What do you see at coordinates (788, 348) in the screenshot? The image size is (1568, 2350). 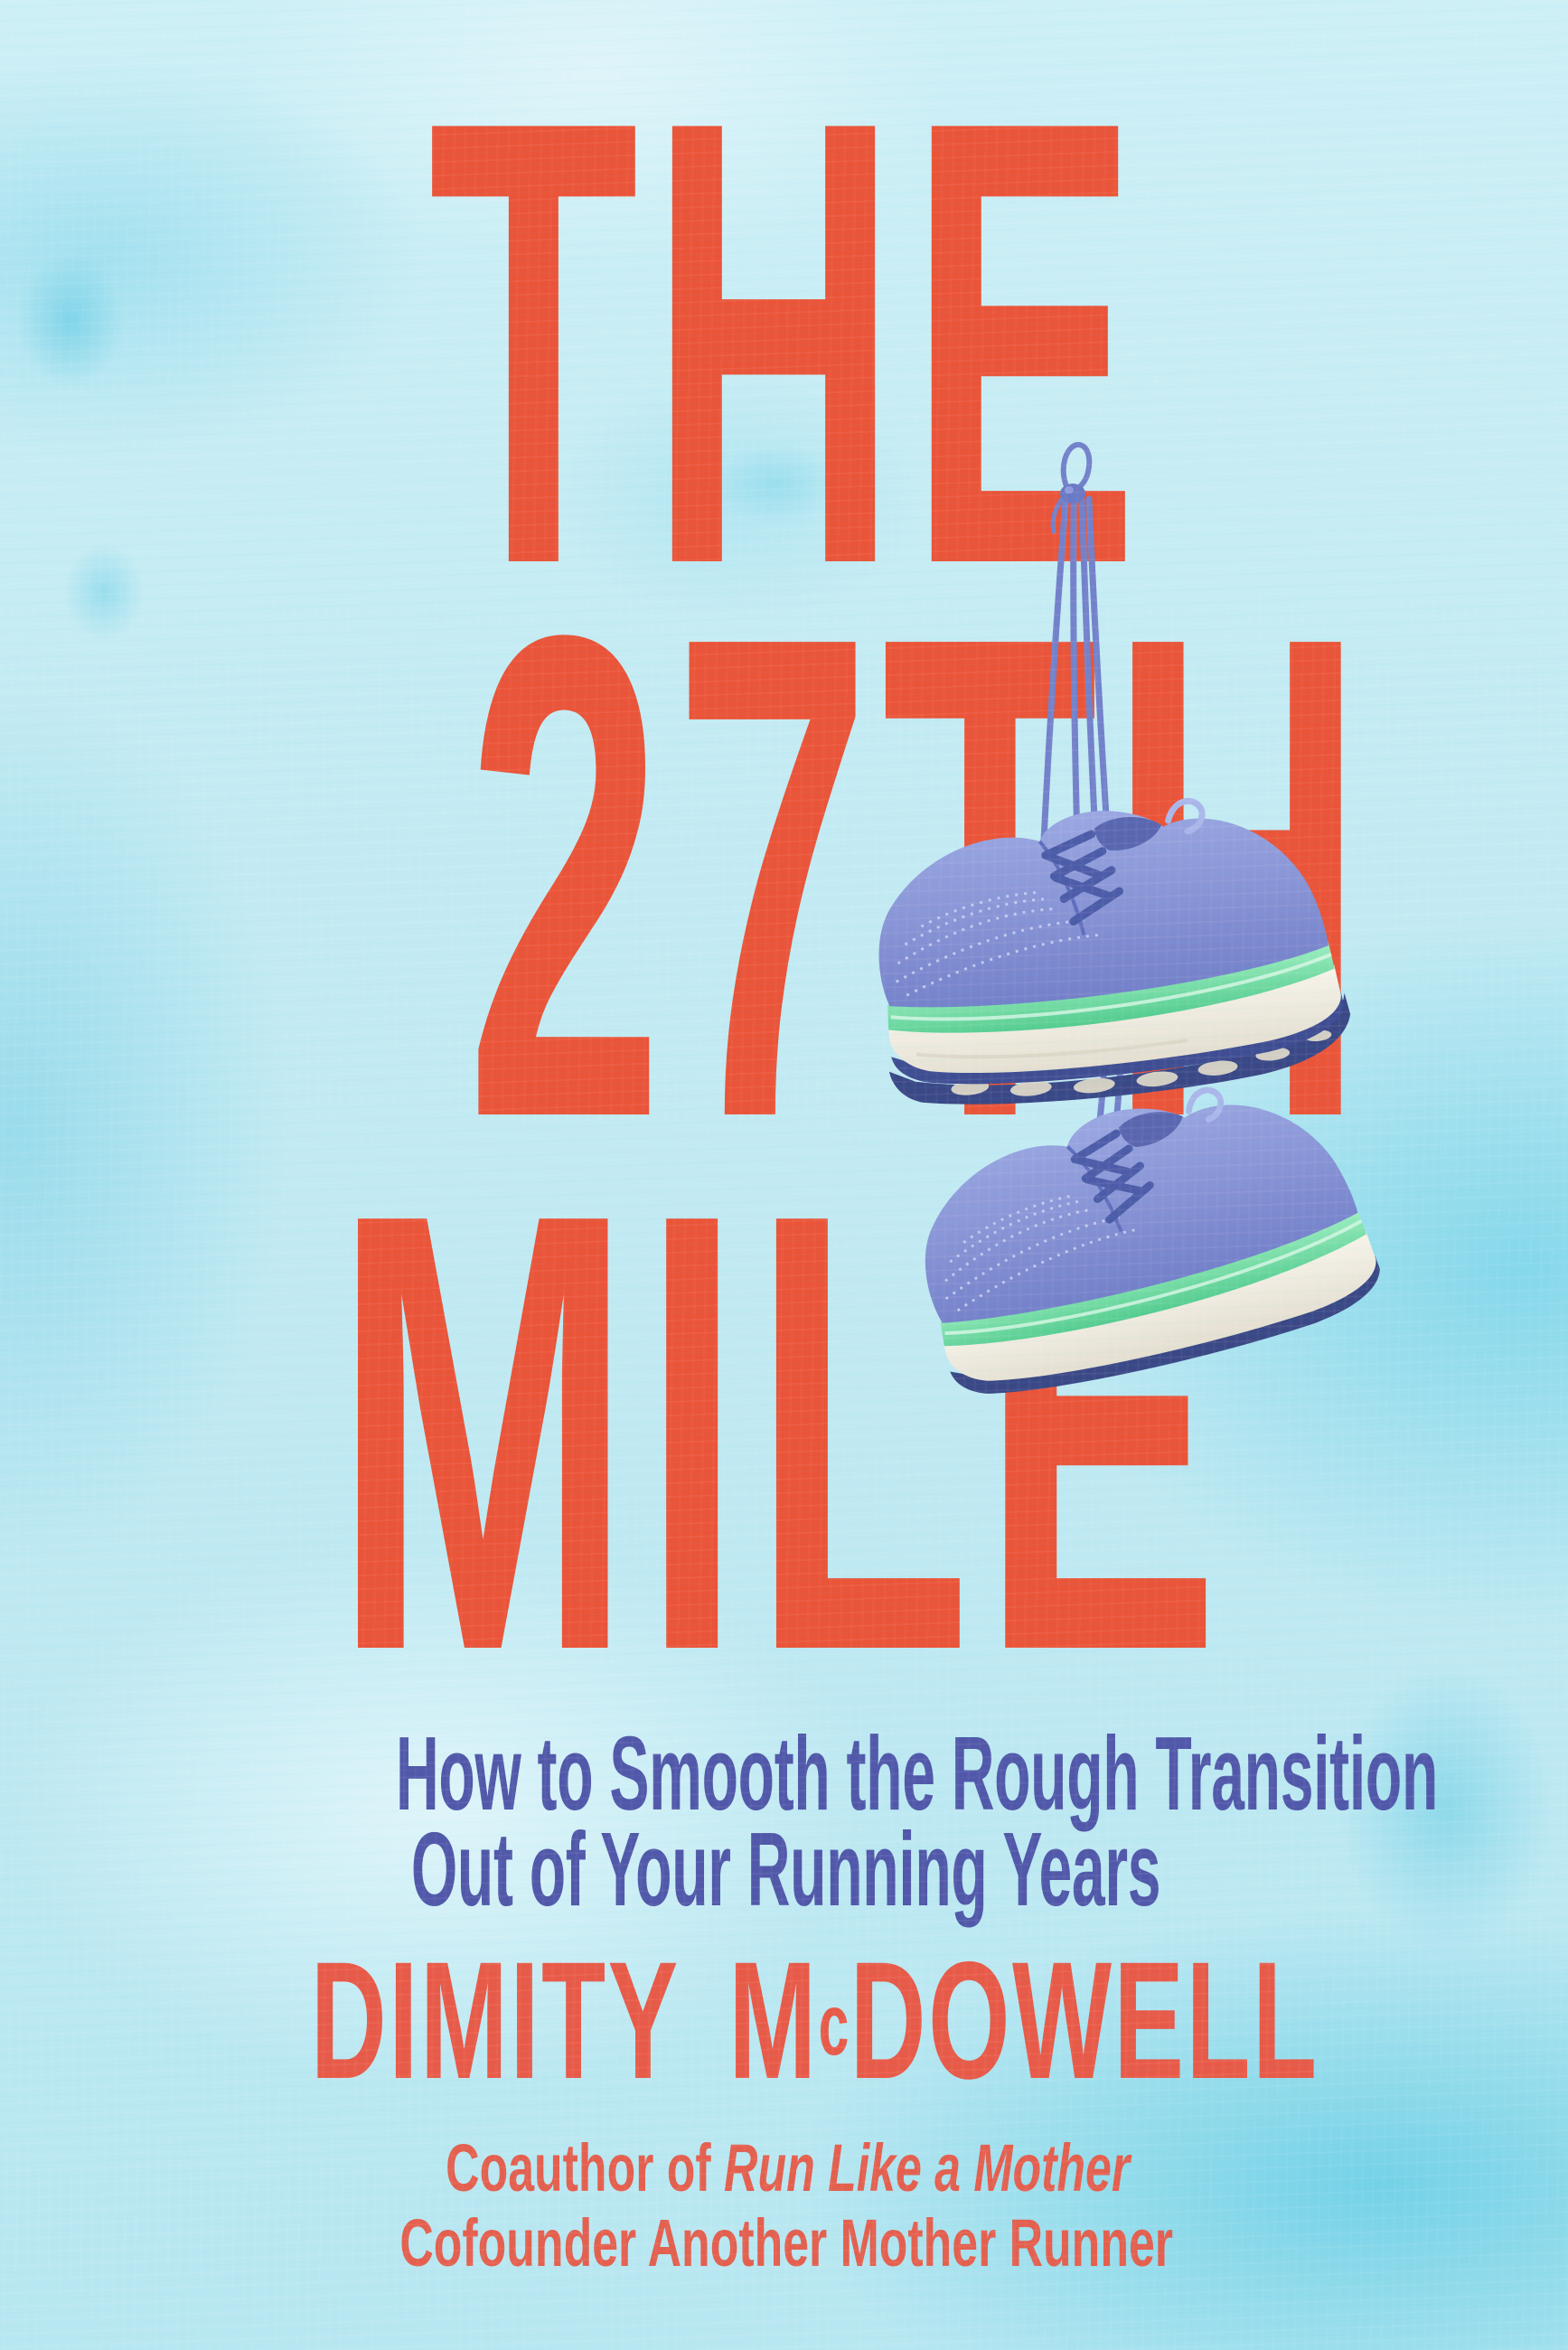 I see `title-line-the: THE` at bounding box center [788, 348].